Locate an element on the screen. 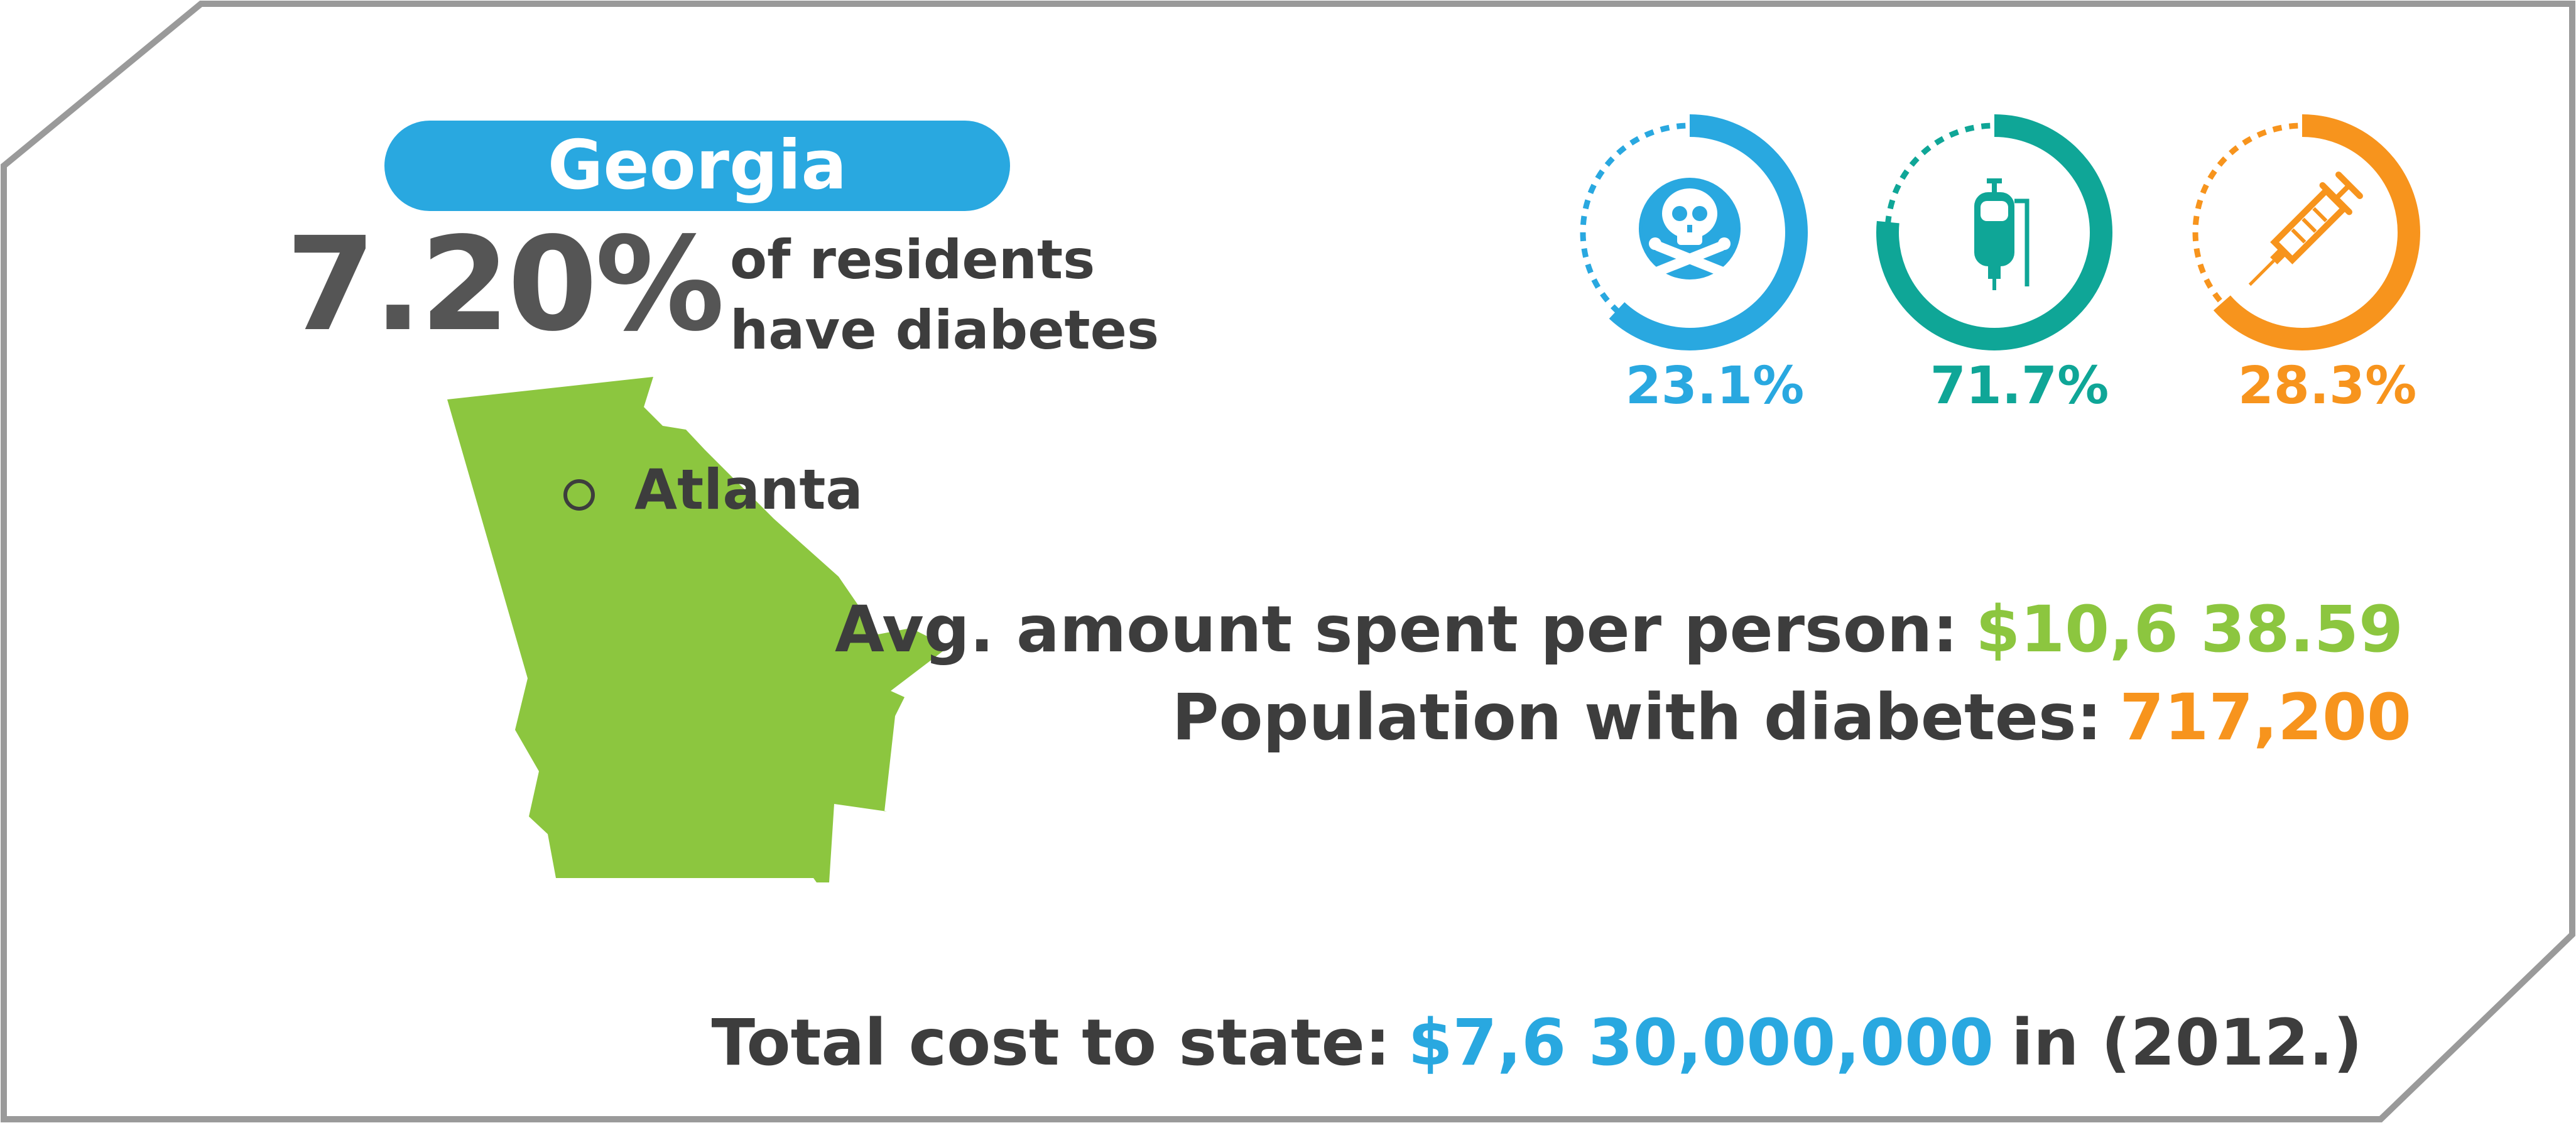 The height and width of the screenshot is (1123, 2576). ring-skull is located at coordinates (1690, 232).